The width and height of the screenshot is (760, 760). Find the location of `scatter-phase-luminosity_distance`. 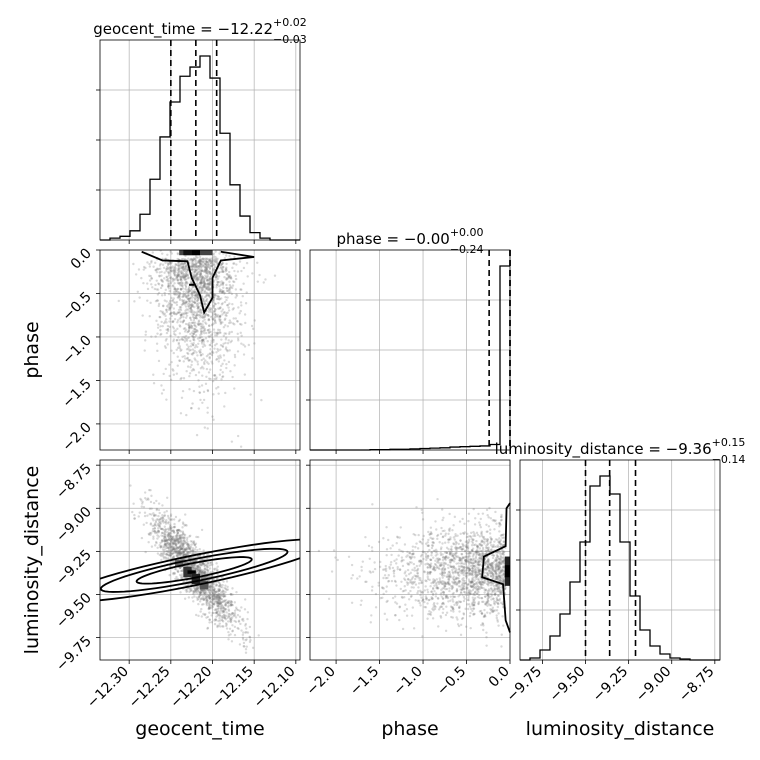

scatter-phase-luminosity_distance is located at coordinates (413, 572).